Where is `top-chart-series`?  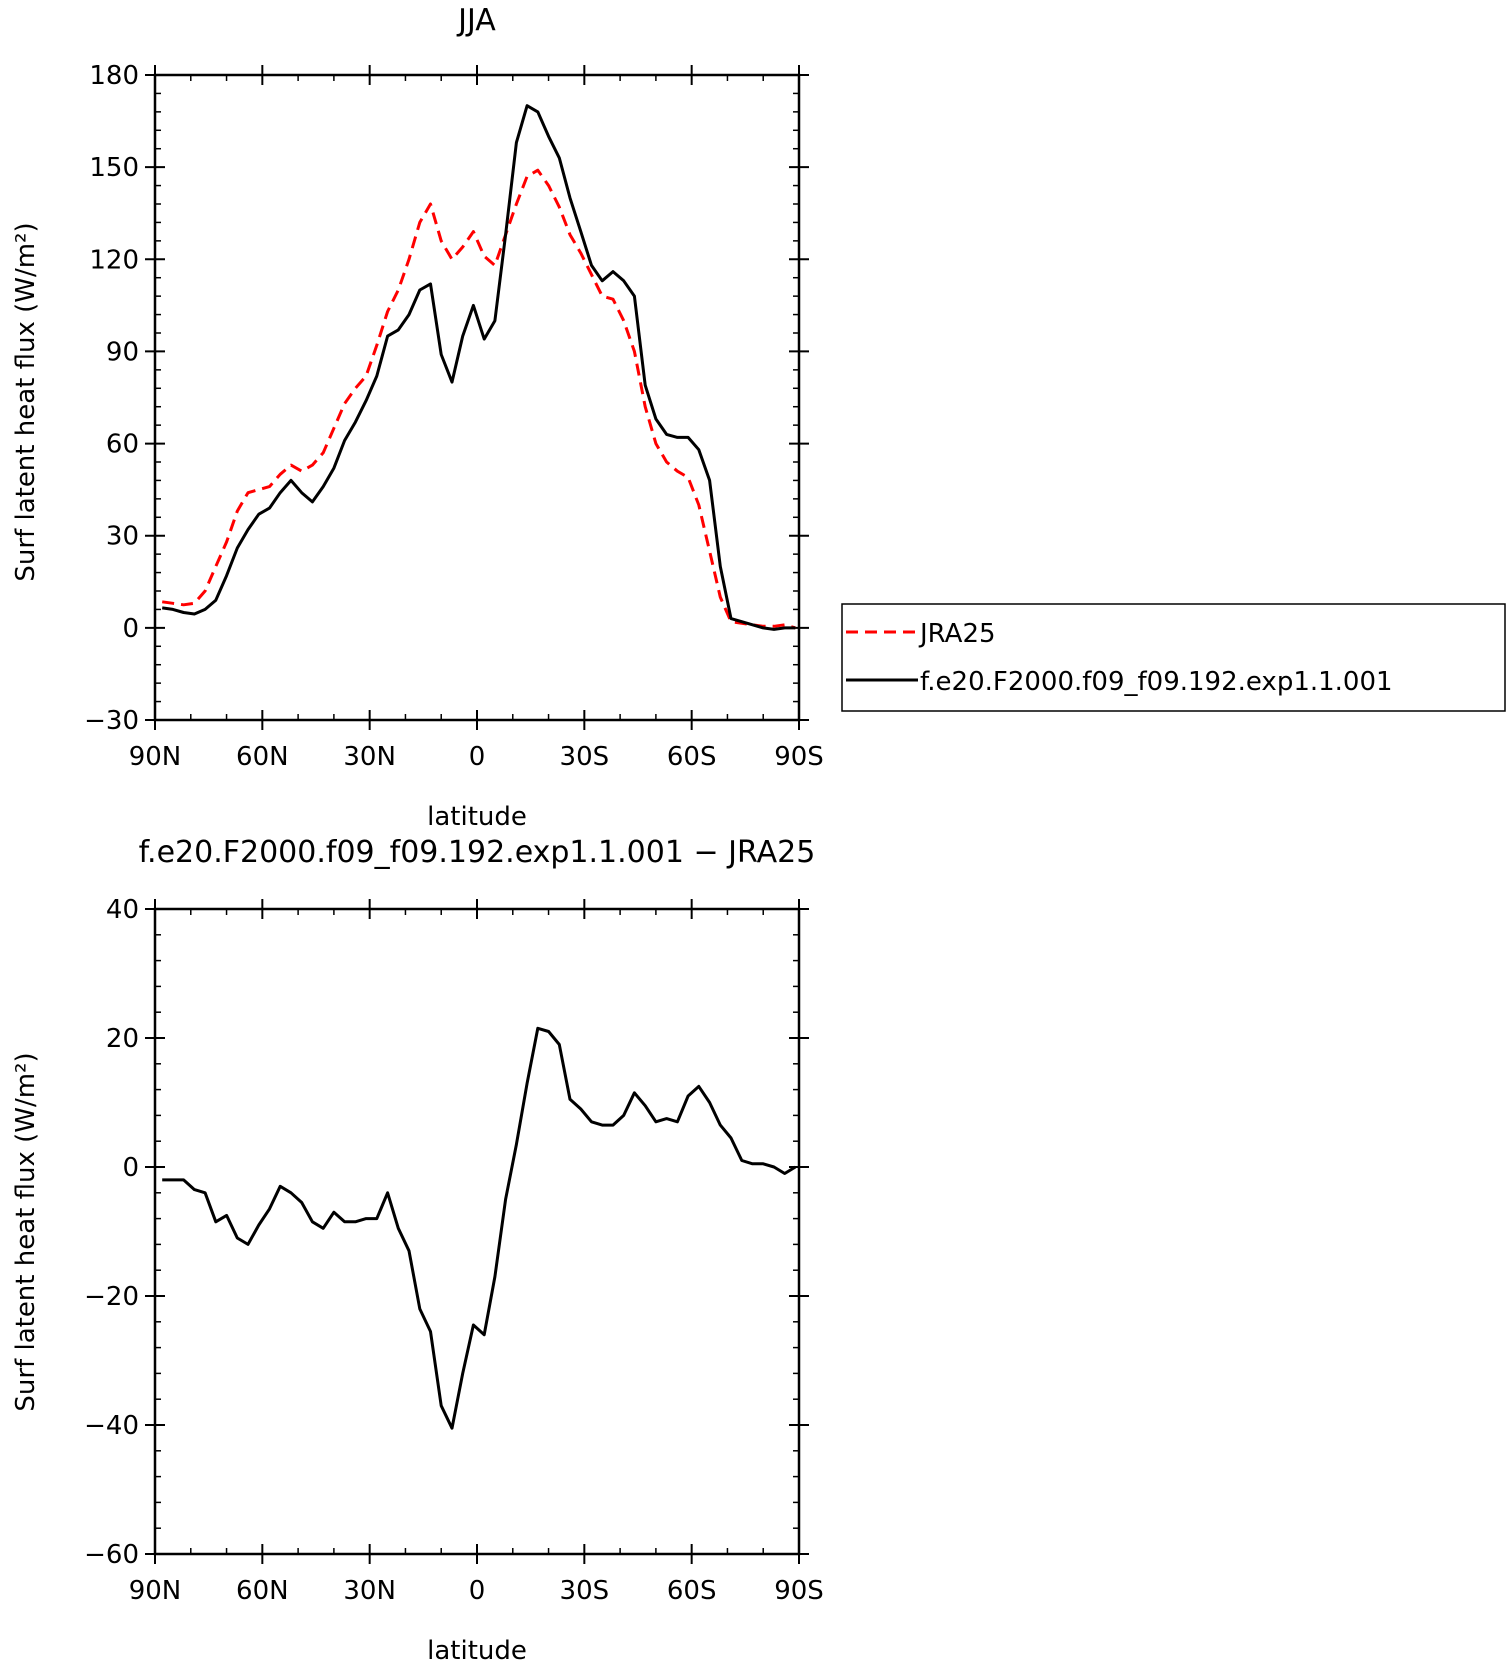 top-chart-series is located at coordinates (478, 367).